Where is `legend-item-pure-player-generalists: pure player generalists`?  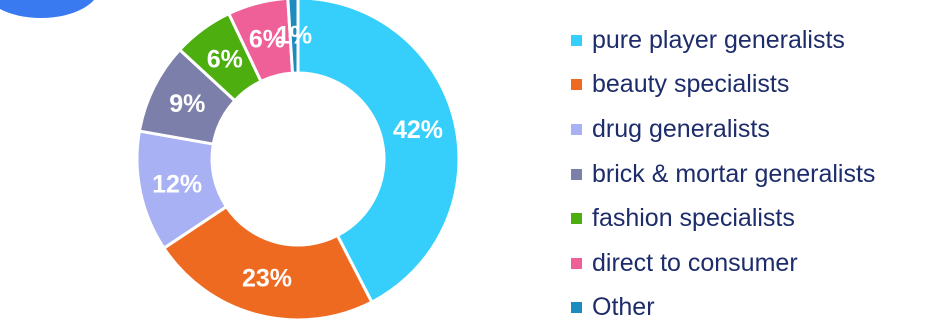 legend-item-pure-player-generalists: pure player generalists is located at coordinates (723, 40).